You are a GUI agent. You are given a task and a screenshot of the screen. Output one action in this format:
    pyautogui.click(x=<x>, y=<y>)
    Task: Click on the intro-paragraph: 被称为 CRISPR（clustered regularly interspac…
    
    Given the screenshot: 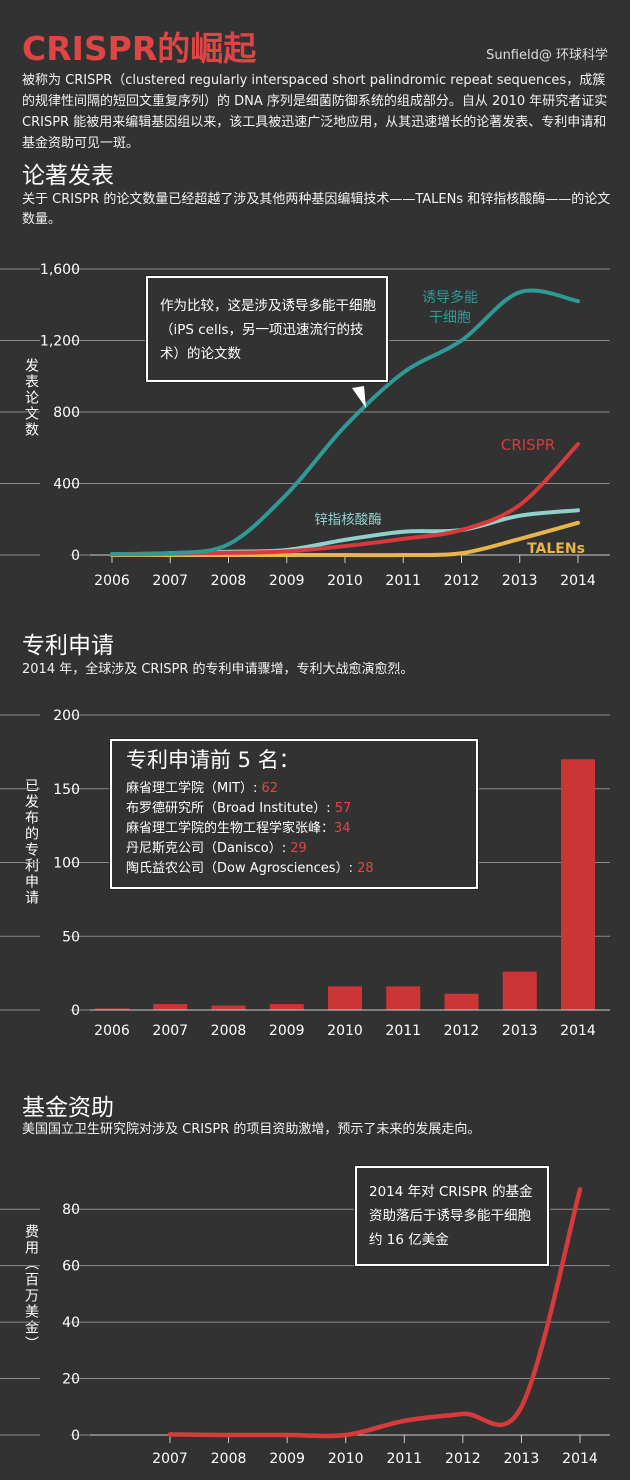 What is the action you would take?
    pyautogui.click(x=315, y=112)
    